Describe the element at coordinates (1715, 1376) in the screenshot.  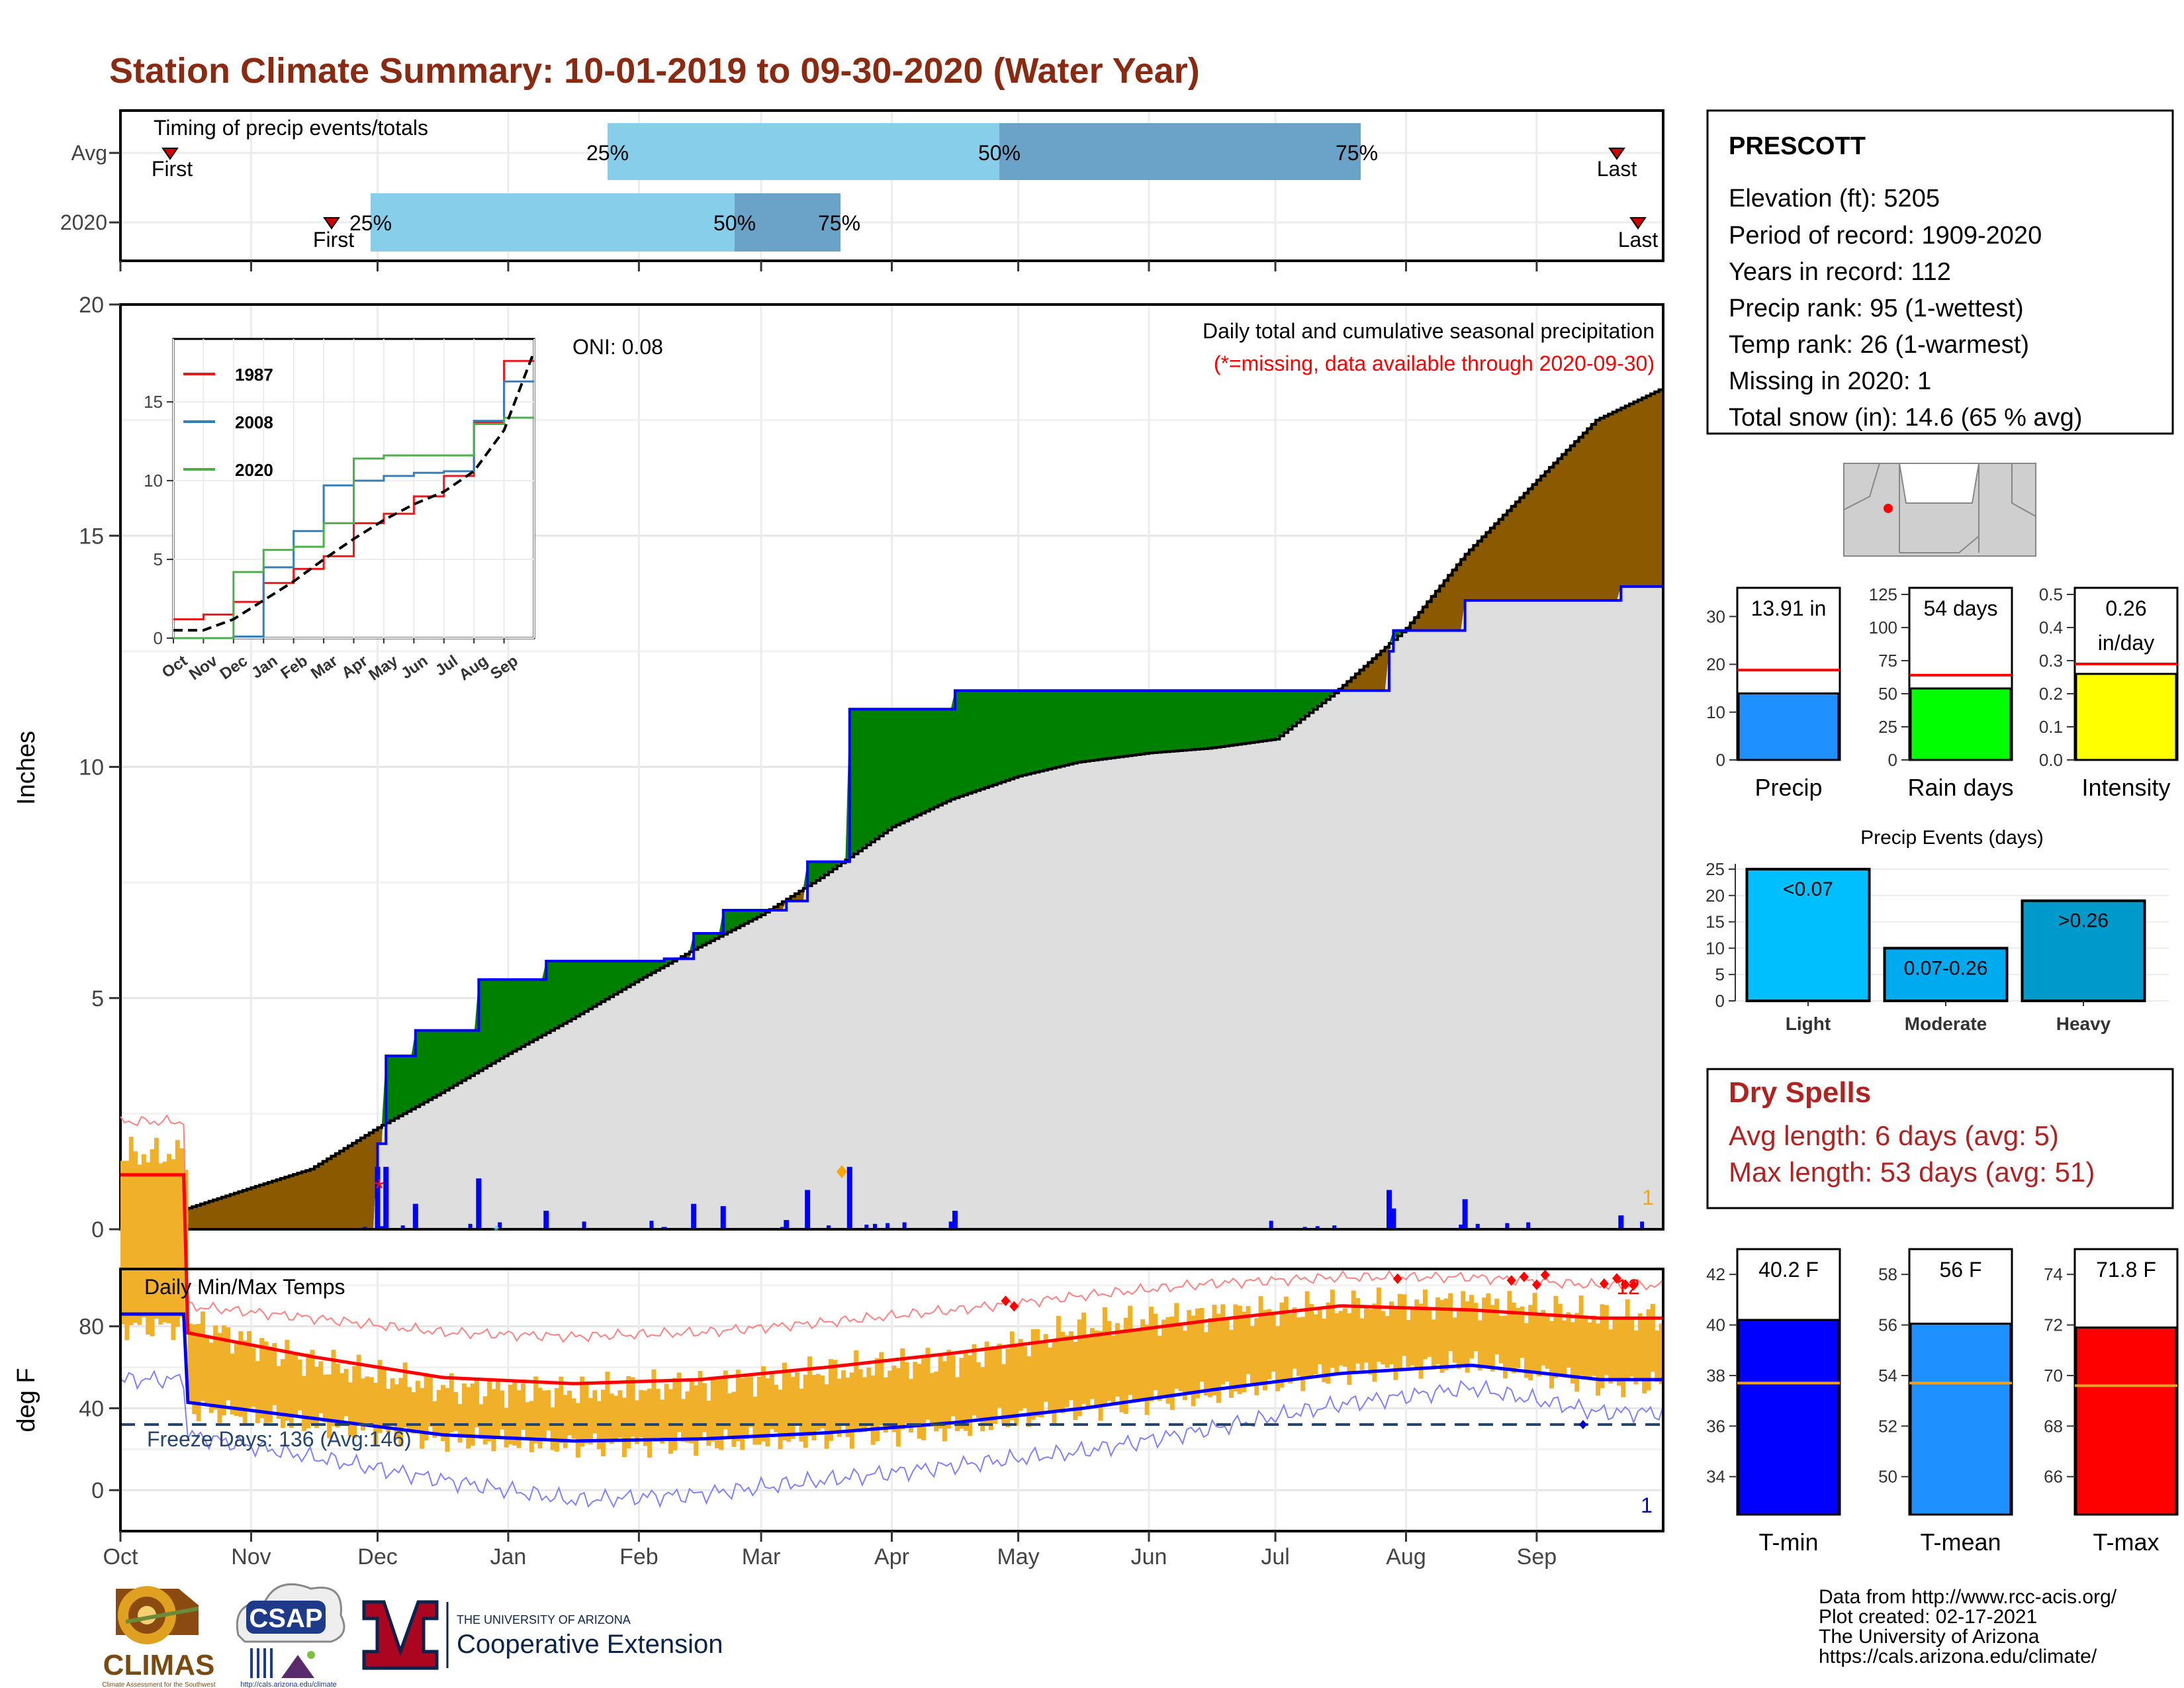
I see `tmin-chart-tick-label: 38` at that location.